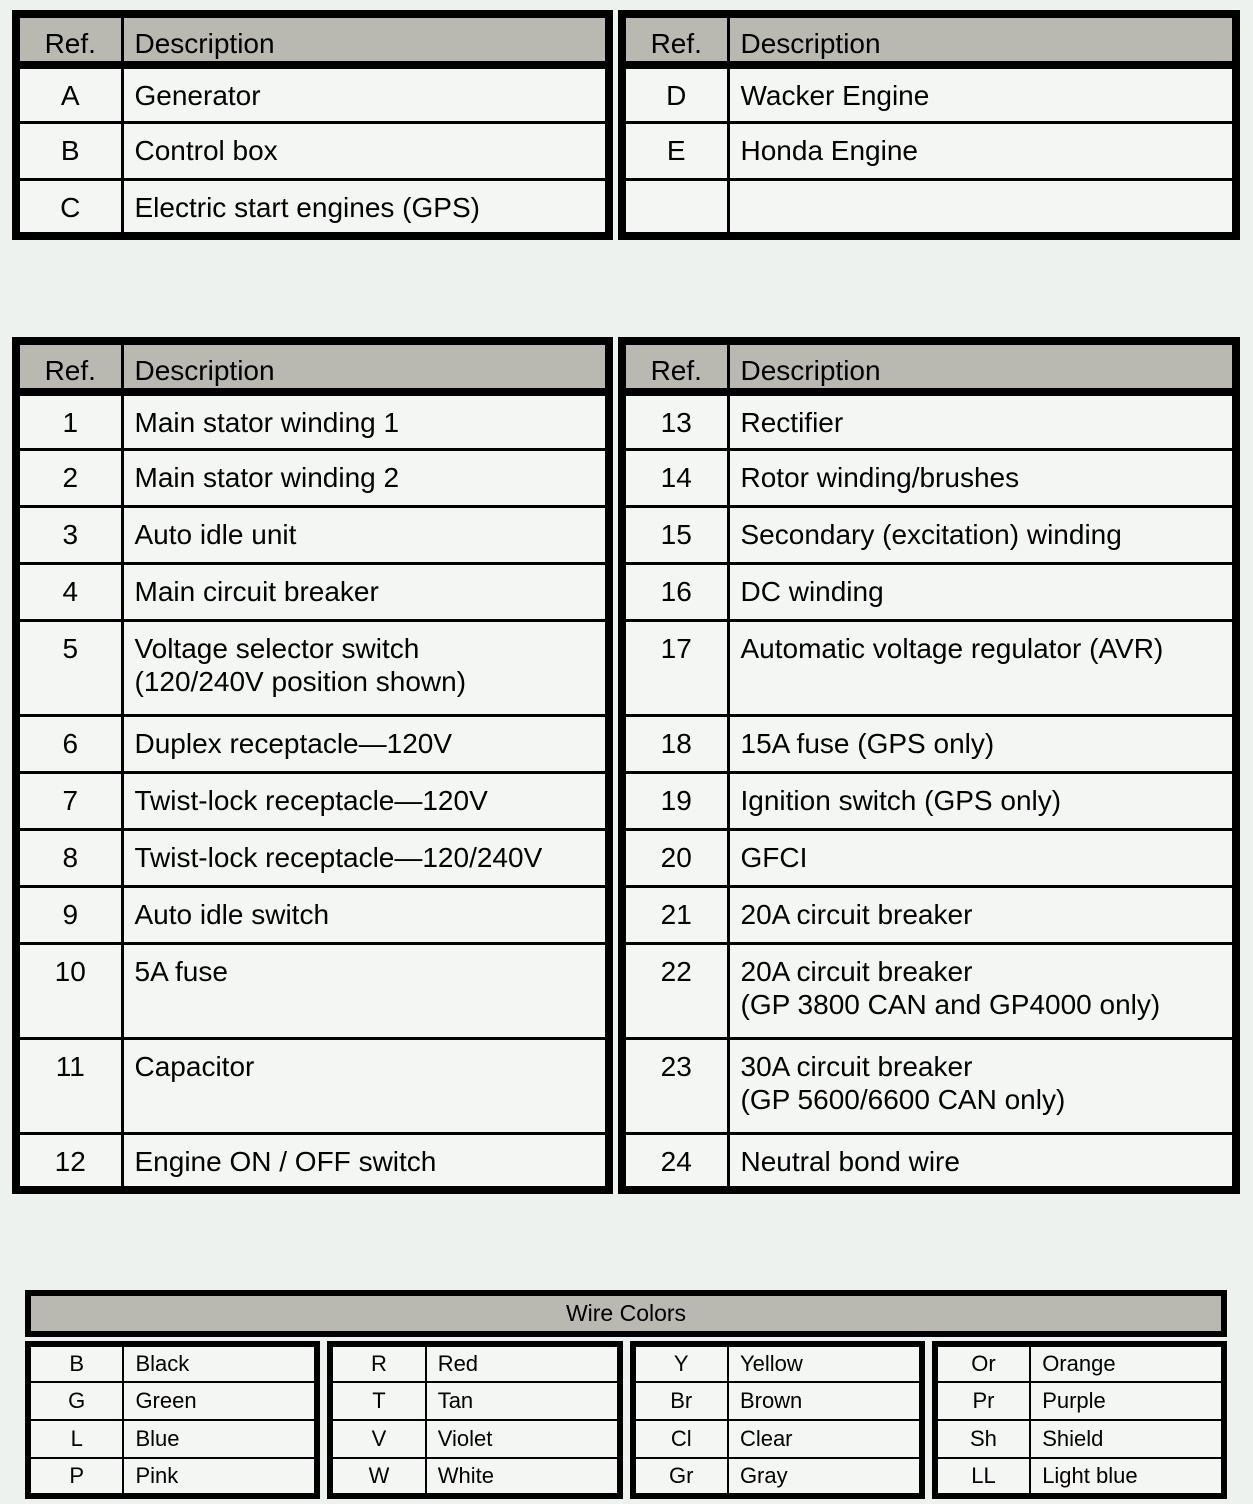 Image resolution: width=1253 pixels, height=1504 pixels. What do you see at coordinates (69, 667) in the screenshot?
I see `ref-cell: 5` at bounding box center [69, 667].